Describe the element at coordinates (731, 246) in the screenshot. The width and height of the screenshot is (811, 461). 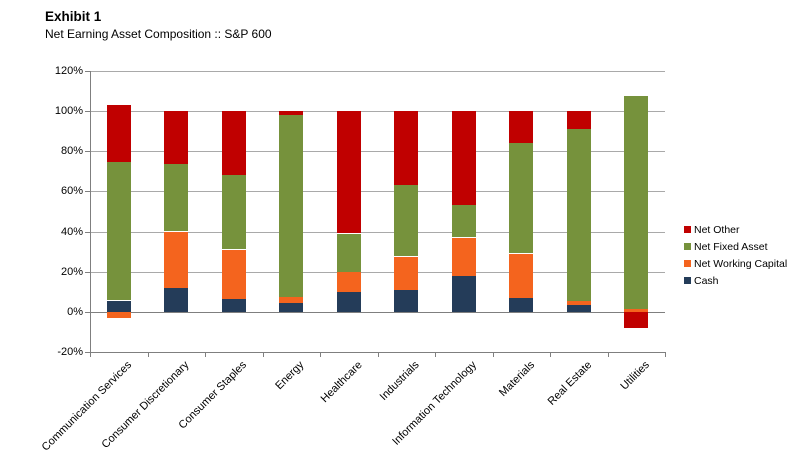
I see `legend-label: Net Fixed Asset` at that location.